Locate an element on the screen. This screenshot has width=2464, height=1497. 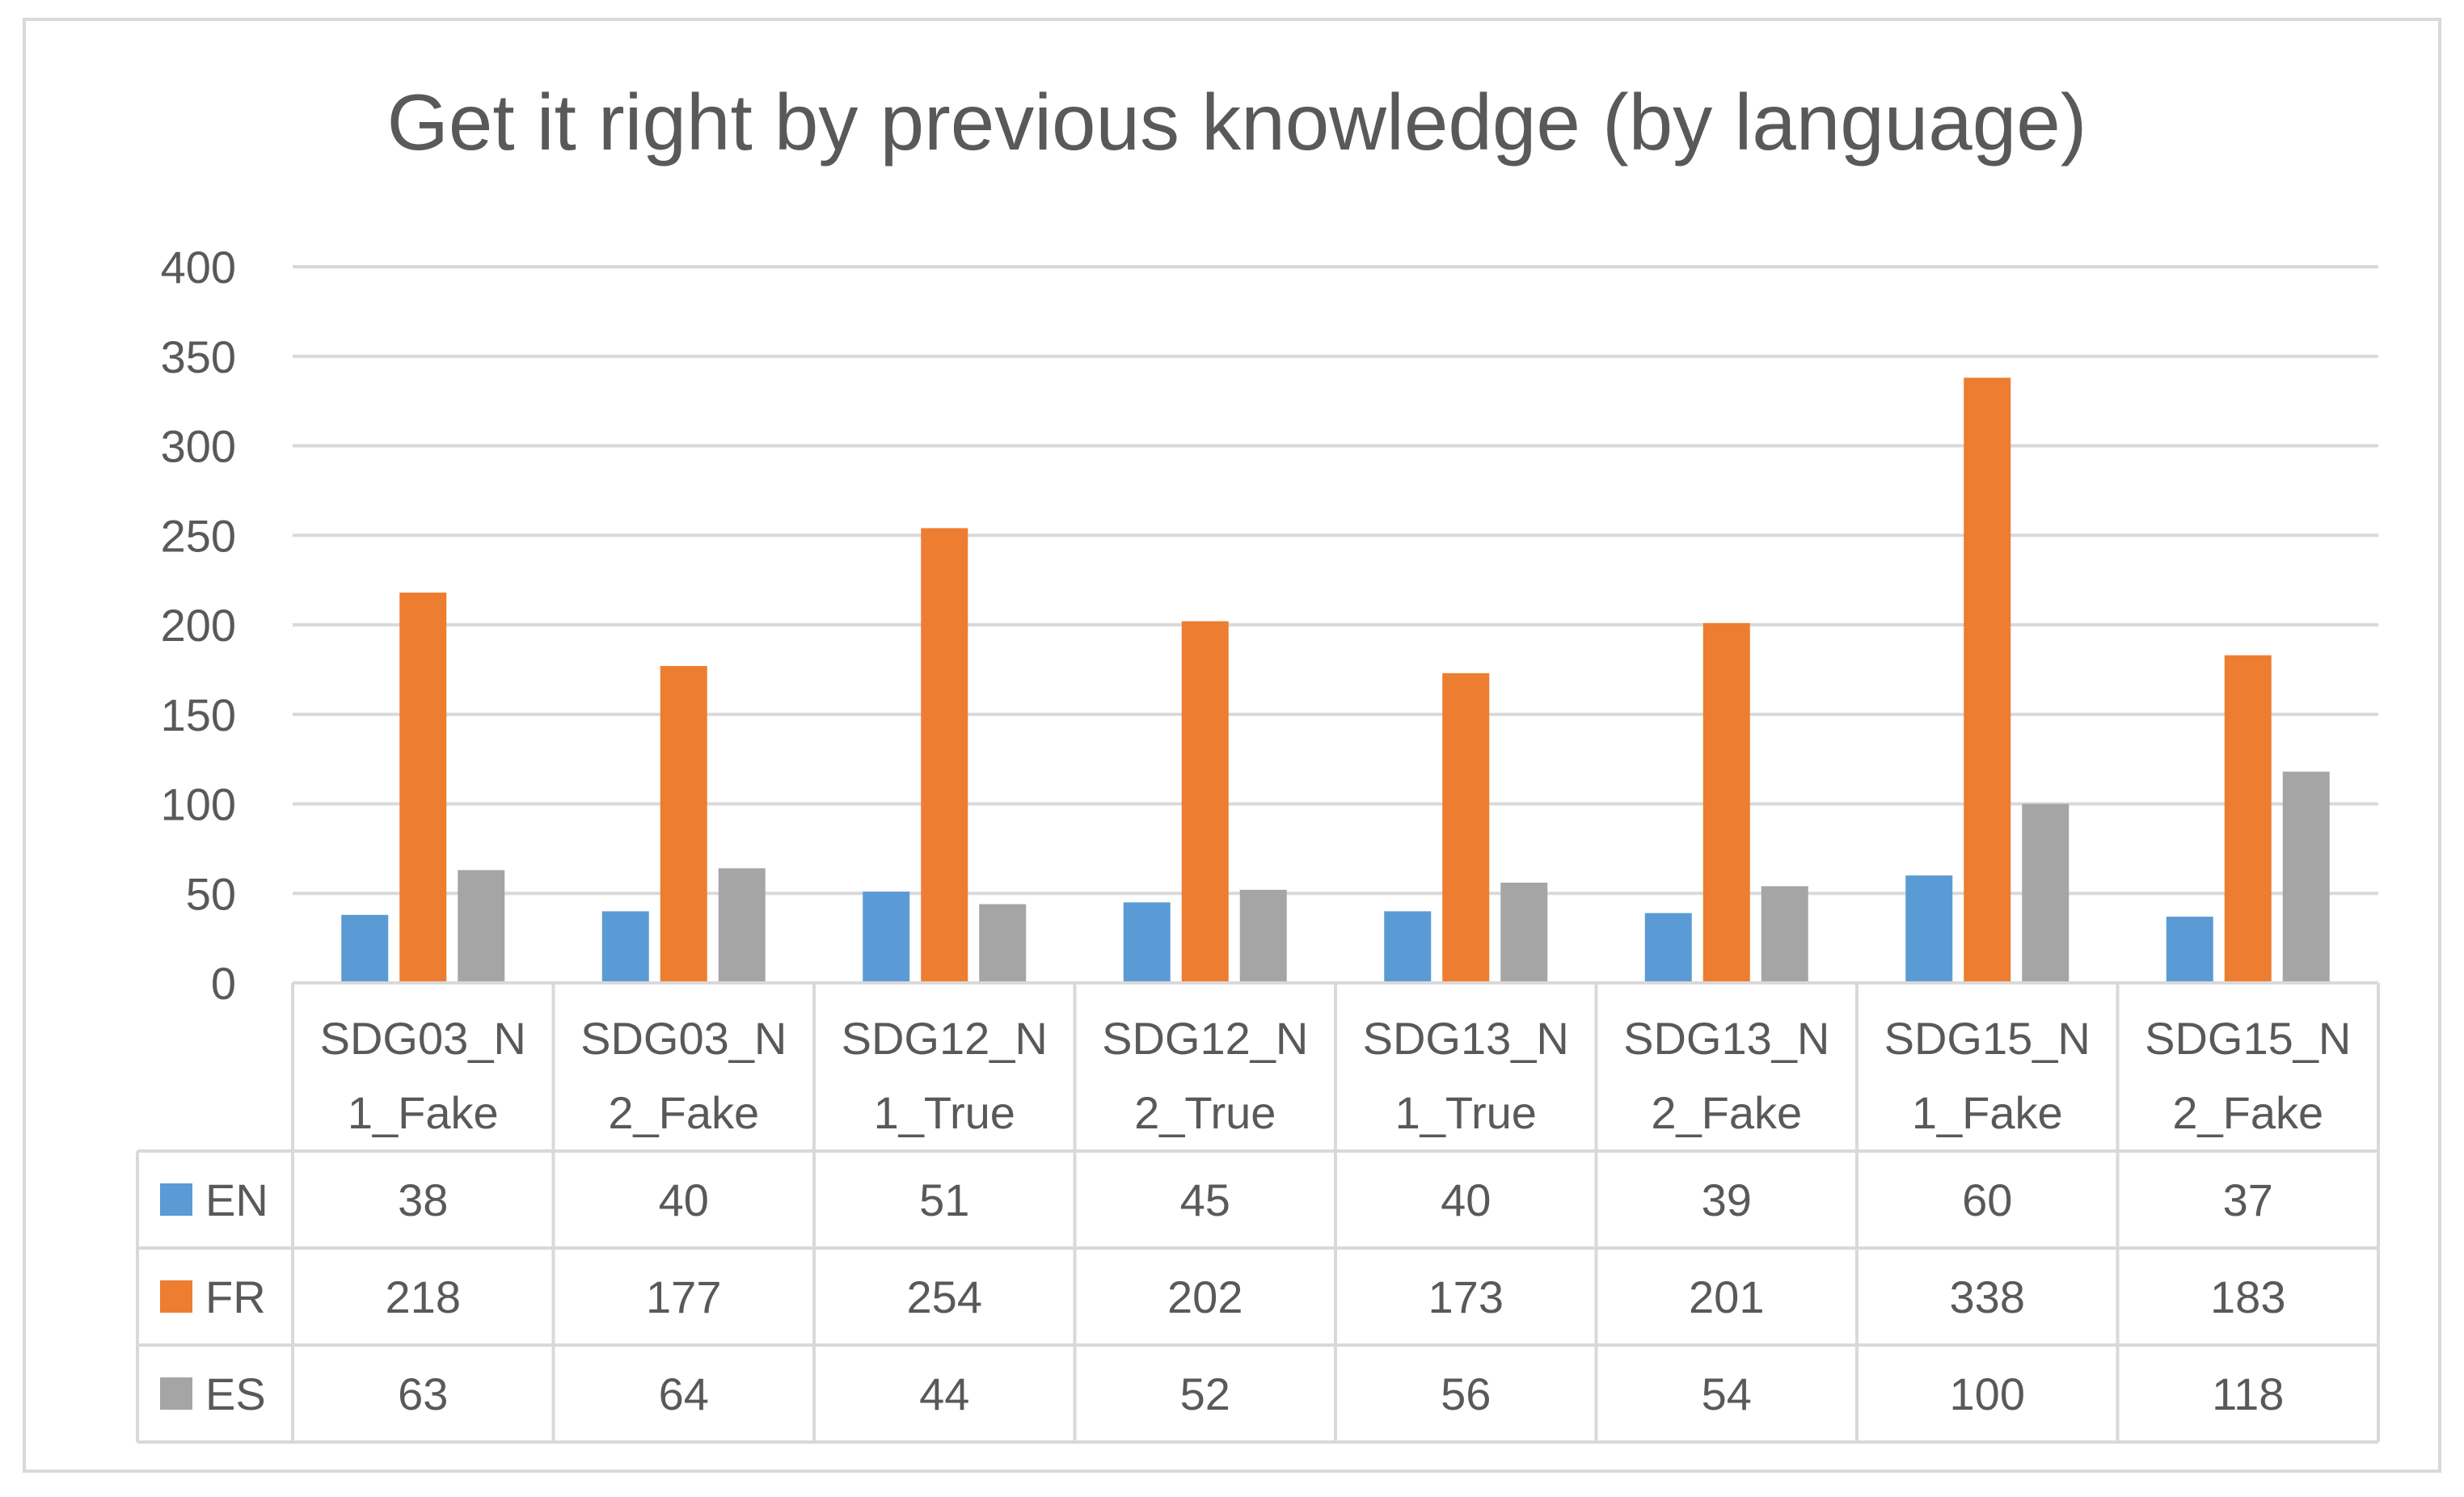
data-table-value: 218 is located at coordinates (423, 1296).